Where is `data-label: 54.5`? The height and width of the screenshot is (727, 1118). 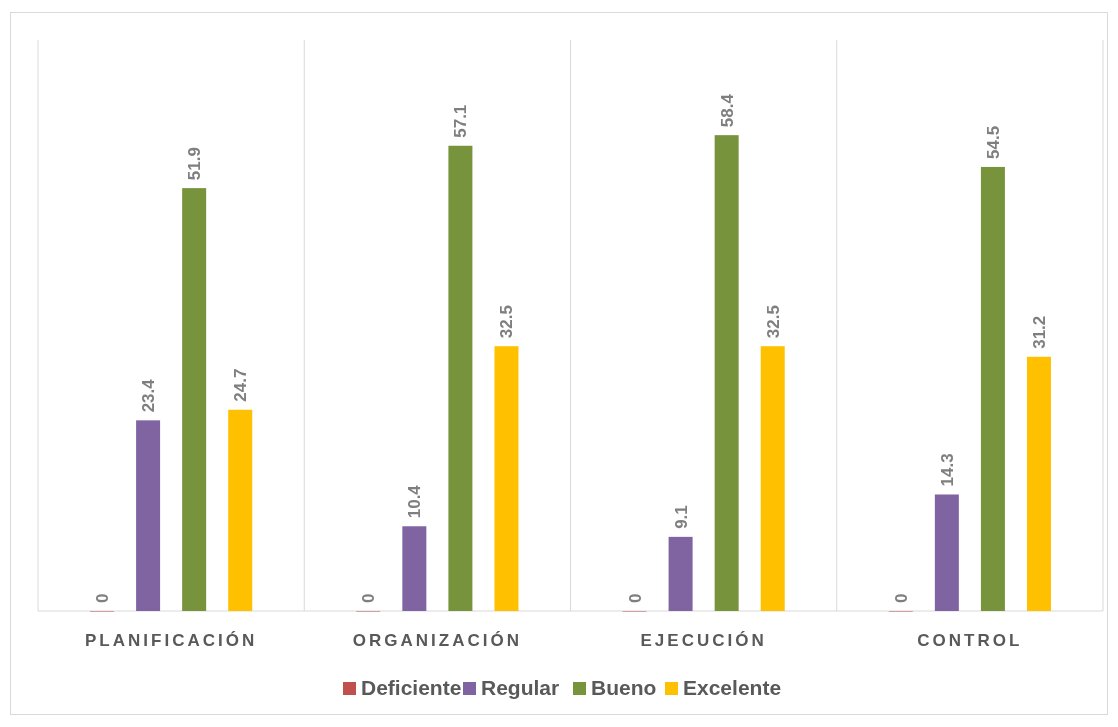
data-label: 54.5 is located at coordinates (993, 142).